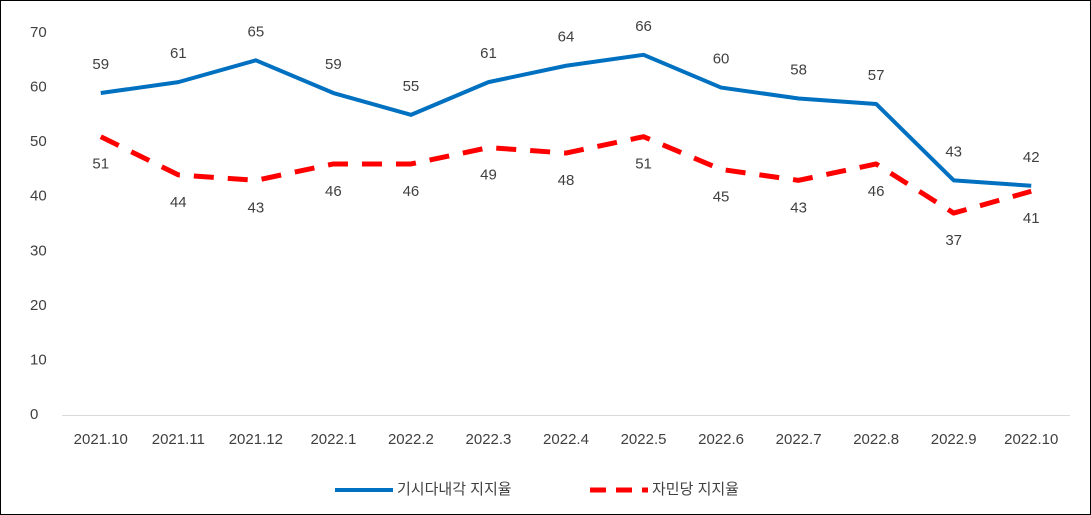 This screenshot has width=1091, height=515. Describe the element at coordinates (34, 414) in the screenshot. I see `y-tick-label: 0` at that location.